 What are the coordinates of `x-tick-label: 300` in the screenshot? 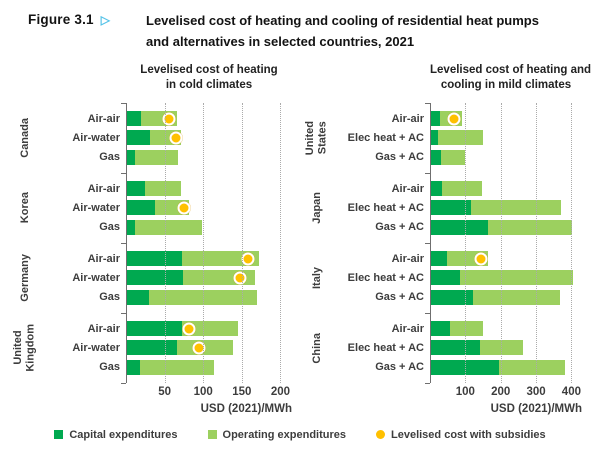 It's located at (536, 391).